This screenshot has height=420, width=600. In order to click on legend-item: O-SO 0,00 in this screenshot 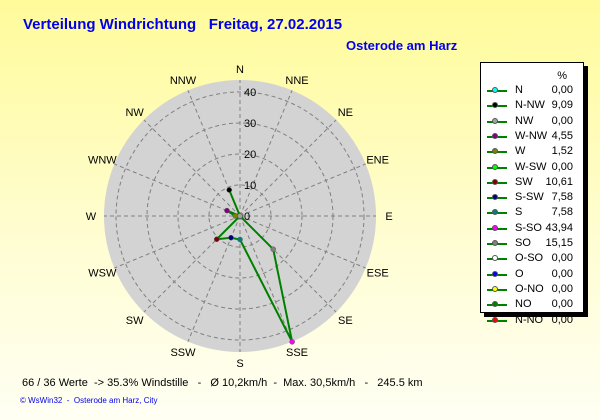, I will do `click(532, 259)`.